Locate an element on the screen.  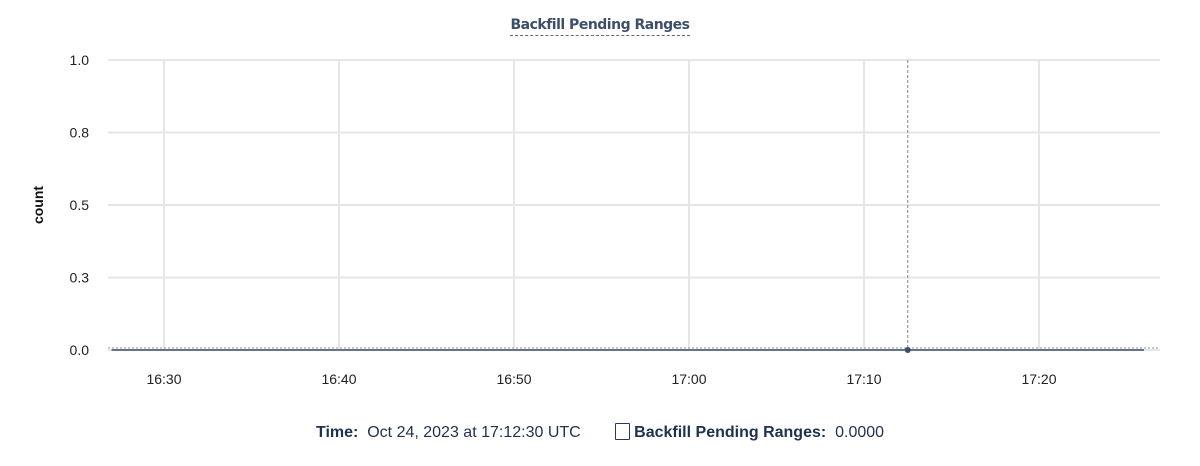
x-tick-label: 16:50 is located at coordinates (513, 379).